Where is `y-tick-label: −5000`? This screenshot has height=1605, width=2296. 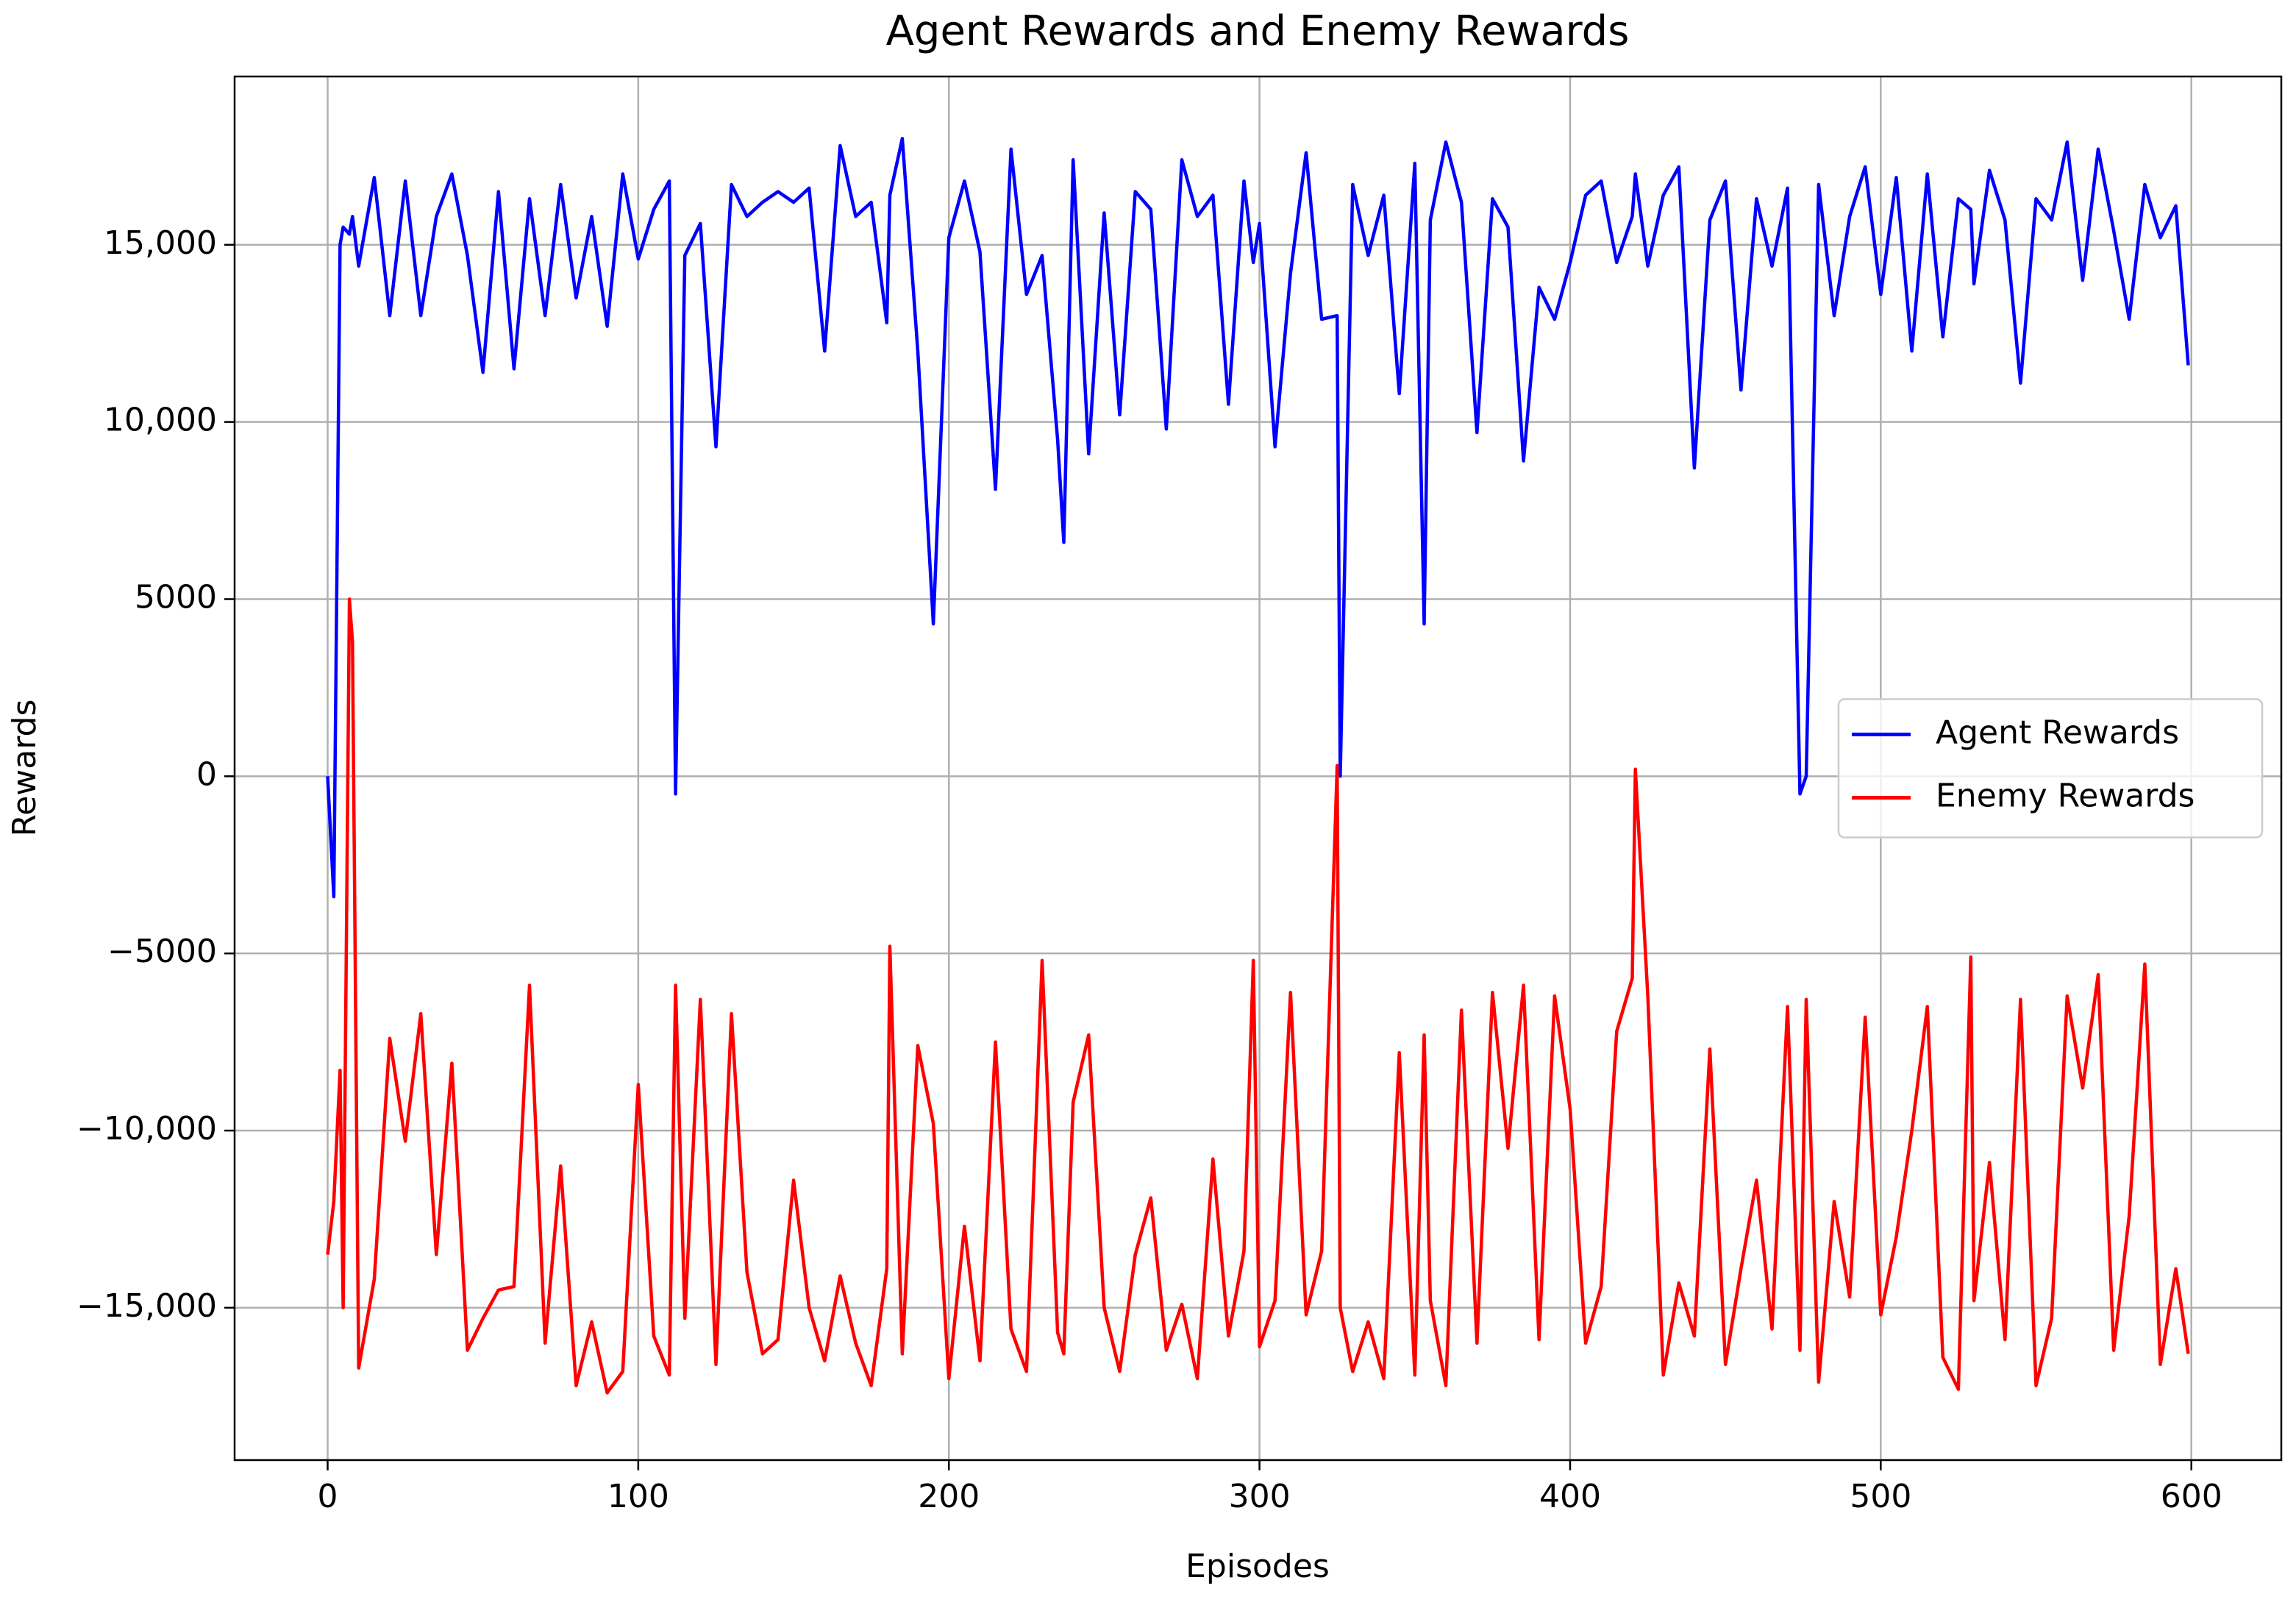
y-tick-label: −5000 is located at coordinates (162, 951).